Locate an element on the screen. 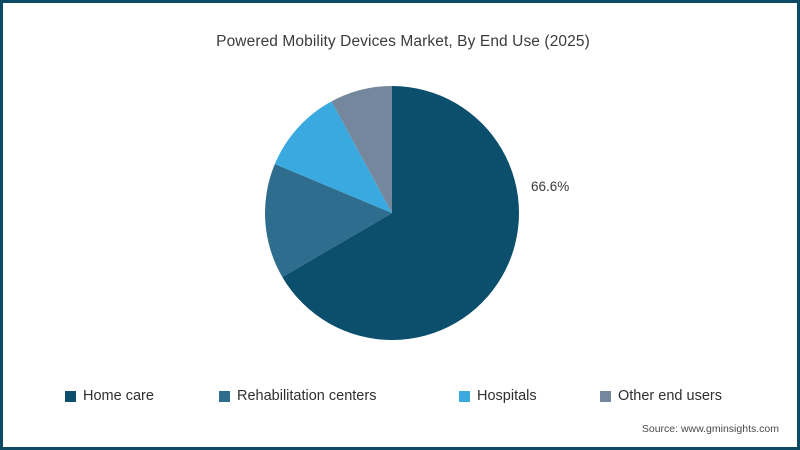 This screenshot has height=450, width=800. pie-slice: Hospitals 10.8% is located at coordinates (333, 157).